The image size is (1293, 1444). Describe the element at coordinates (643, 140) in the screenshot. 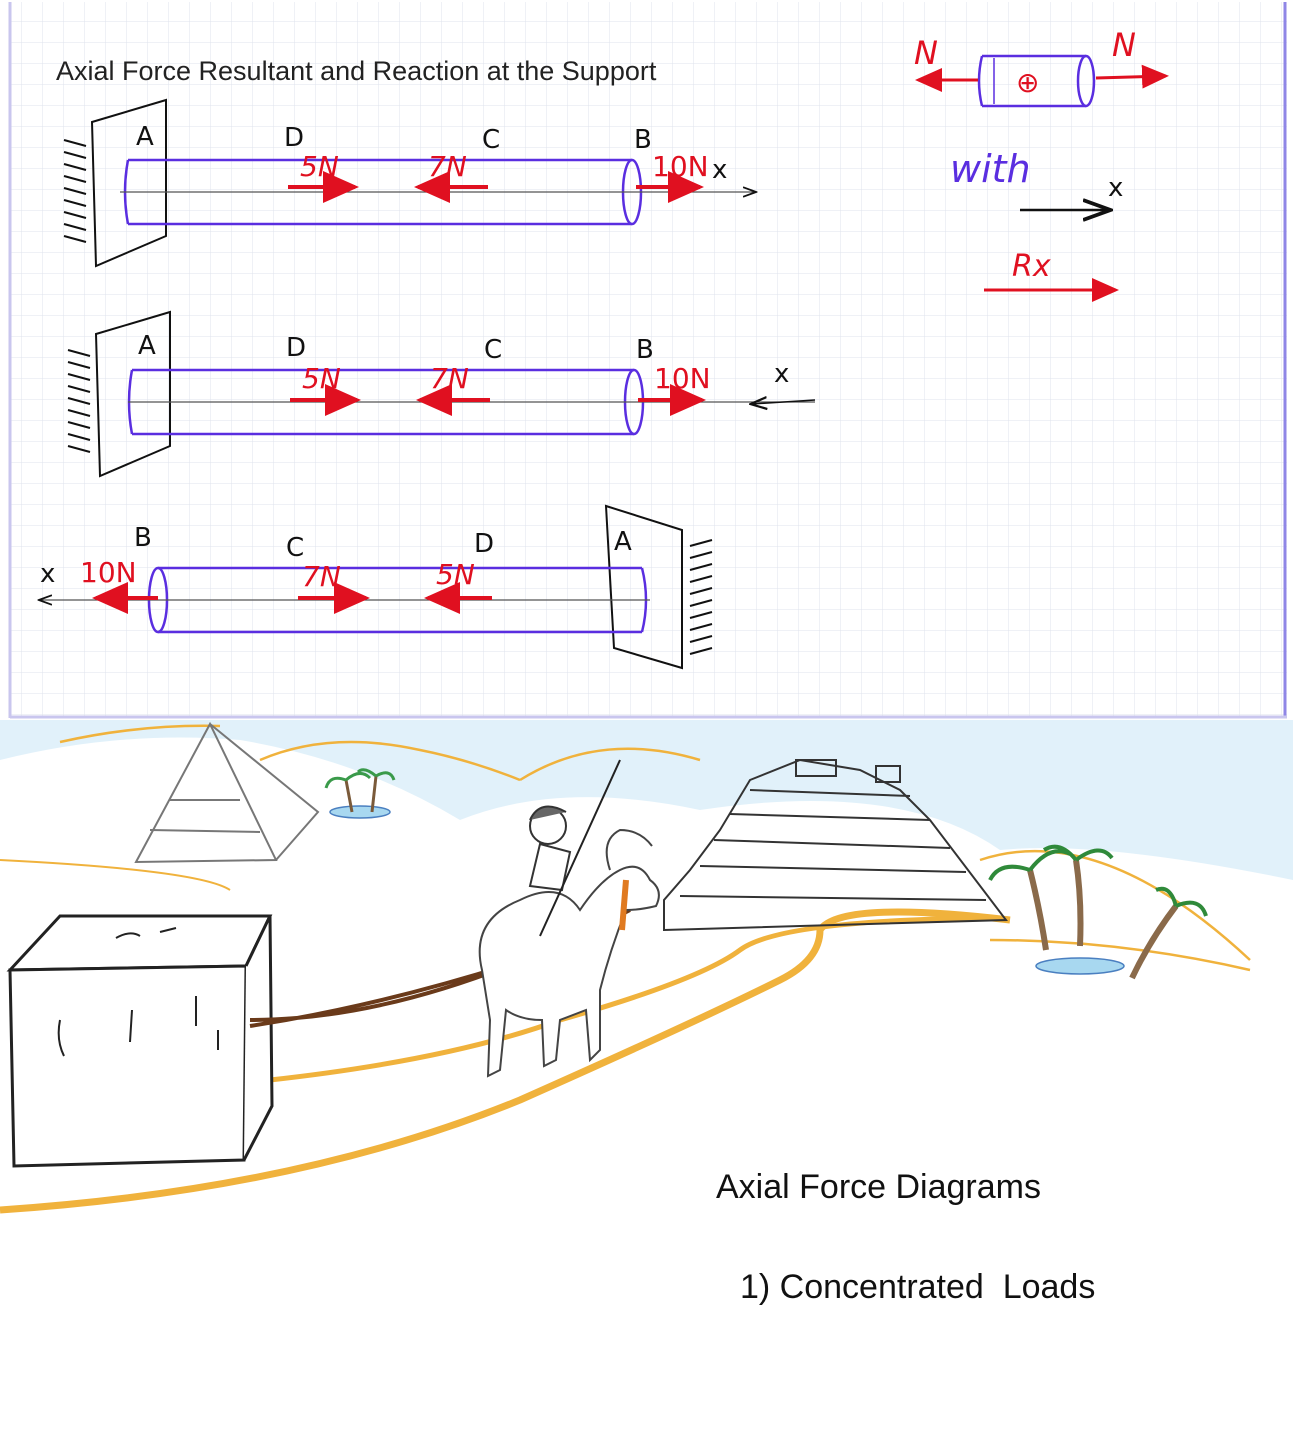

I see `label-b-1: B` at that location.